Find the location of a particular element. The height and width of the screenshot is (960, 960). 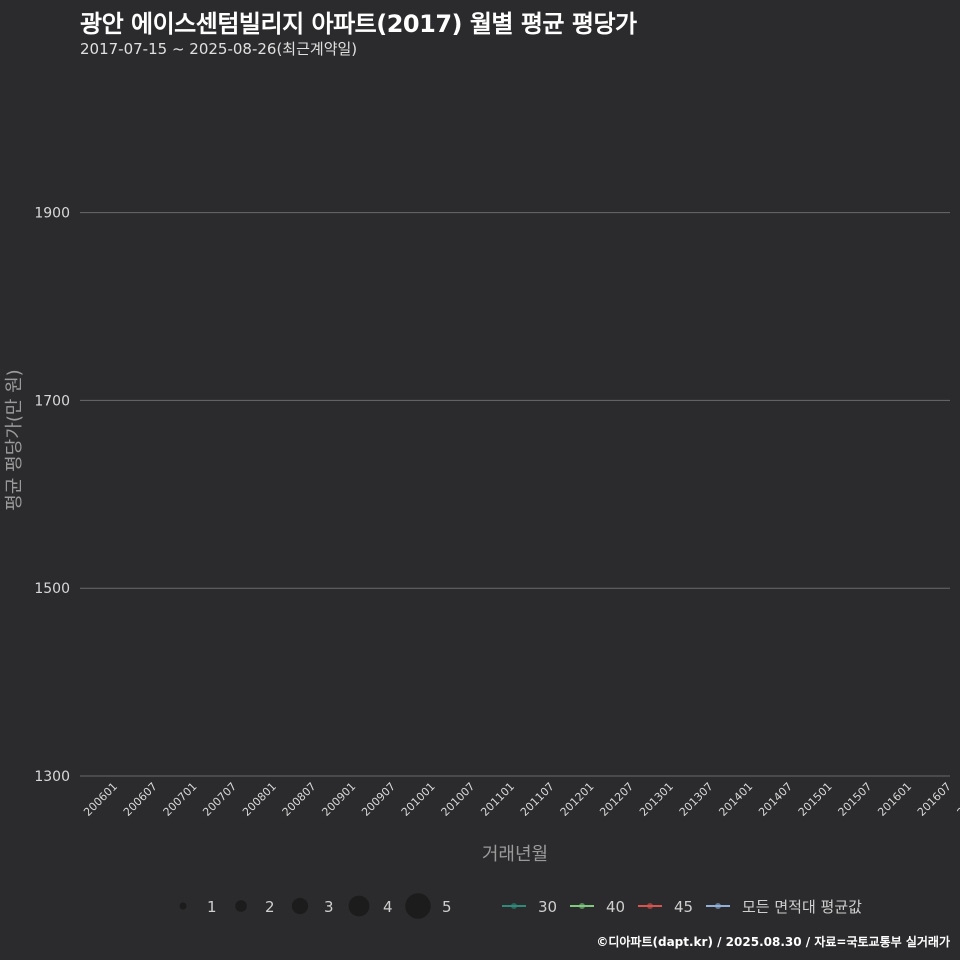

x-tick-label: 200707 is located at coordinates (219, 799).